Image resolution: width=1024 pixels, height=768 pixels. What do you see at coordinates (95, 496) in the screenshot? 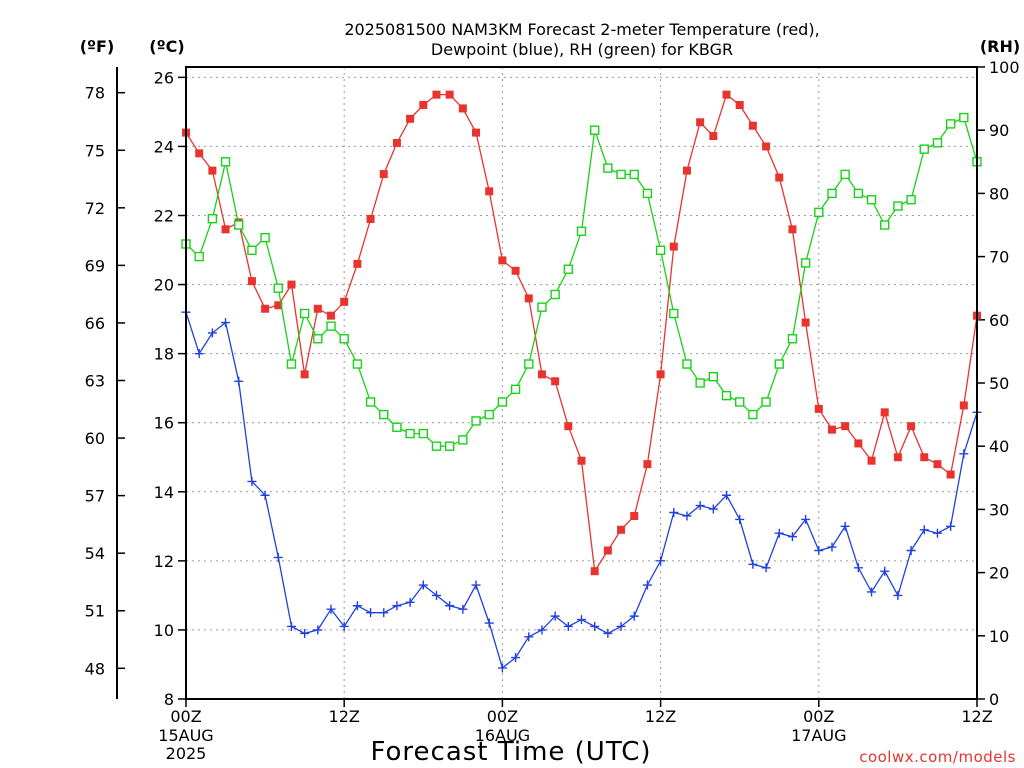
I see `f-tick-label: 57` at bounding box center [95, 496].